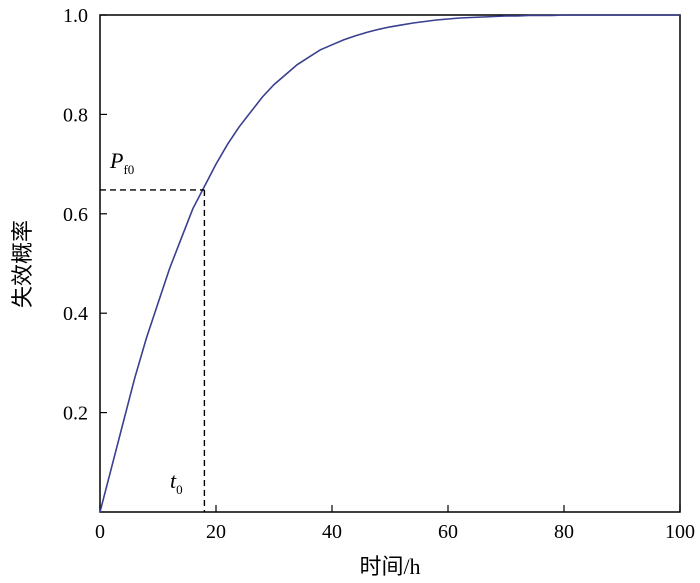 The height and width of the screenshot is (583, 700). What do you see at coordinates (128, 169) in the screenshot?
I see `pf0-subscript: f0` at bounding box center [128, 169].